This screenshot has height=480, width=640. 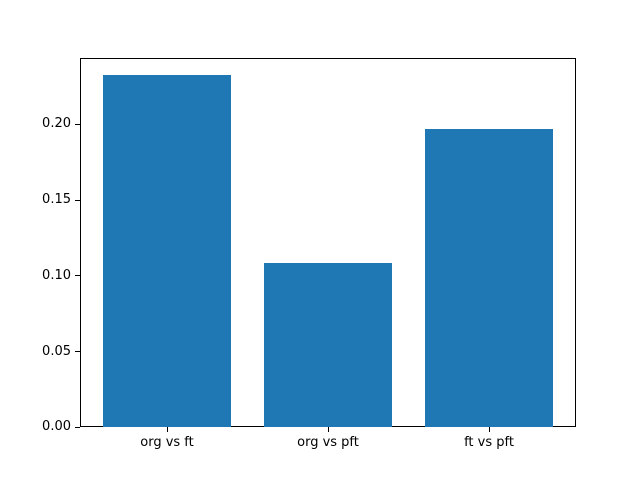 What do you see at coordinates (167, 443) in the screenshot?
I see `x-tick-label: org vs ft` at bounding box center [167, 443].